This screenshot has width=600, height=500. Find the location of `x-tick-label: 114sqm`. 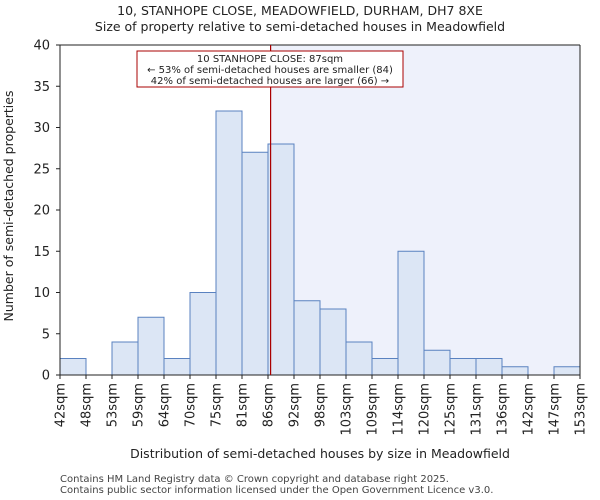

x-tick-label: 114sqm is located at coordinates (399, 409).